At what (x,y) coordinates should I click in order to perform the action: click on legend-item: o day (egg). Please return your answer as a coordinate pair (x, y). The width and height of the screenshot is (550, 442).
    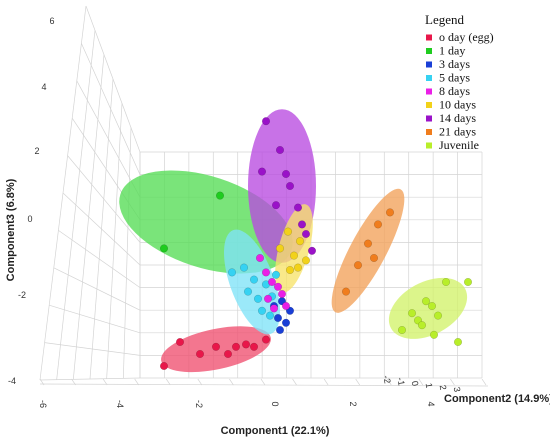
    Looking at the image, I should click on (460, 37).